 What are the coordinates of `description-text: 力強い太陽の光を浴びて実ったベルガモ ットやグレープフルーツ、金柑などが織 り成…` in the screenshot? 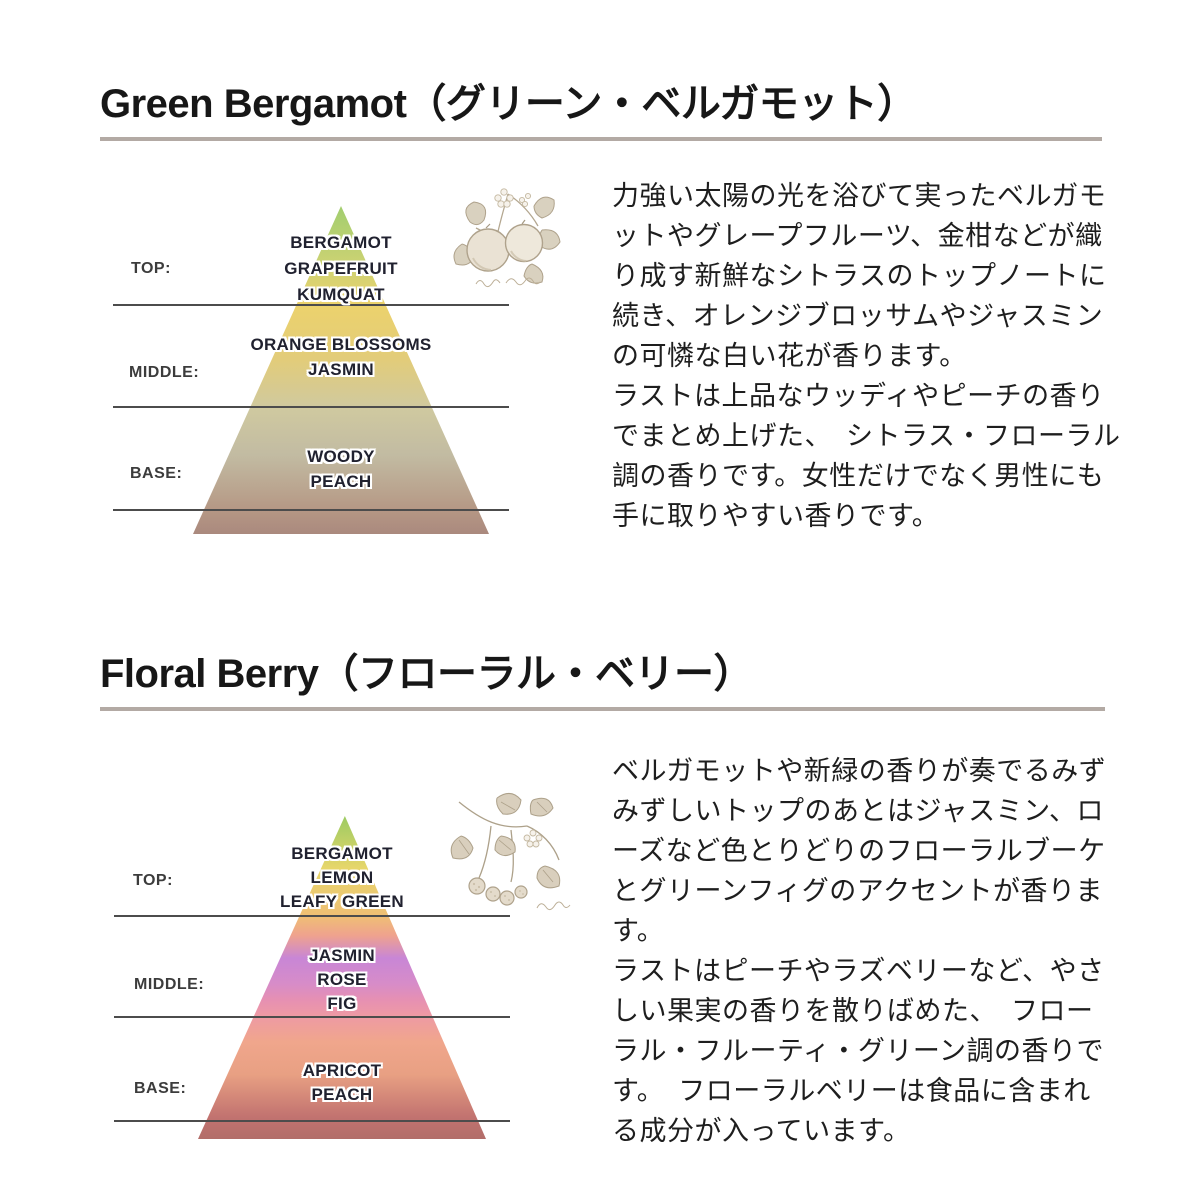 It's located at (866, 356).